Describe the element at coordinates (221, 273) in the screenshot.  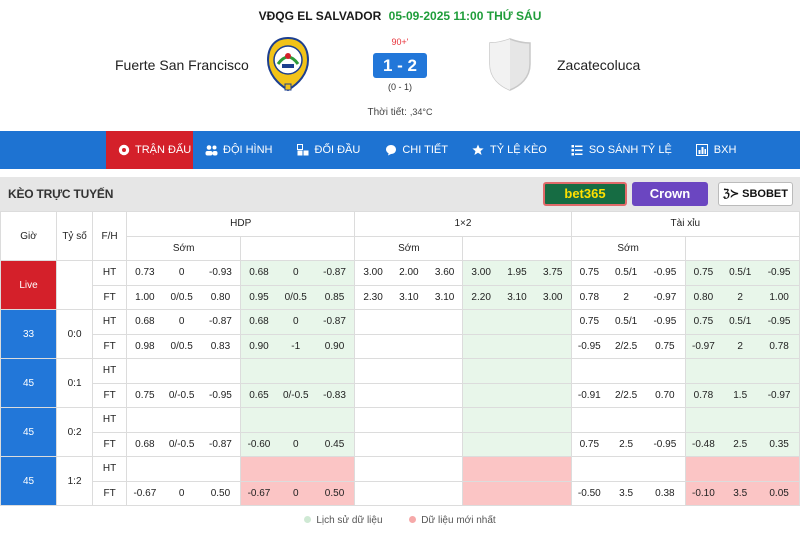
I see `odds-cell: -0.93` at that location.